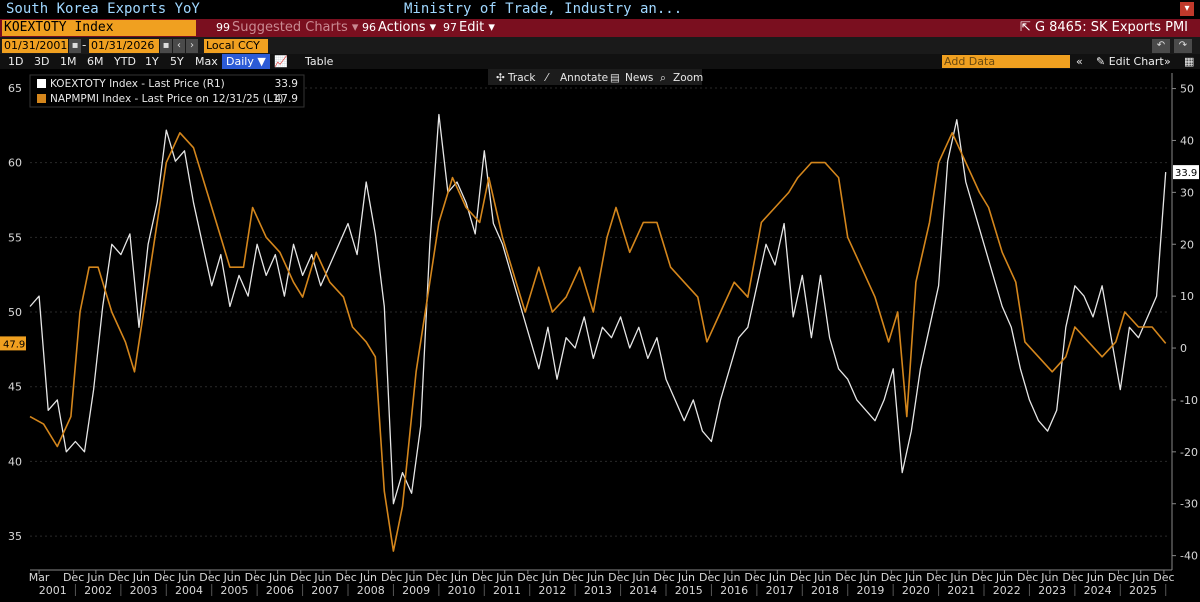 This screenshot has height=602, width=1200. I want to click on line-chart-icon: 📈, so click(281, 61).